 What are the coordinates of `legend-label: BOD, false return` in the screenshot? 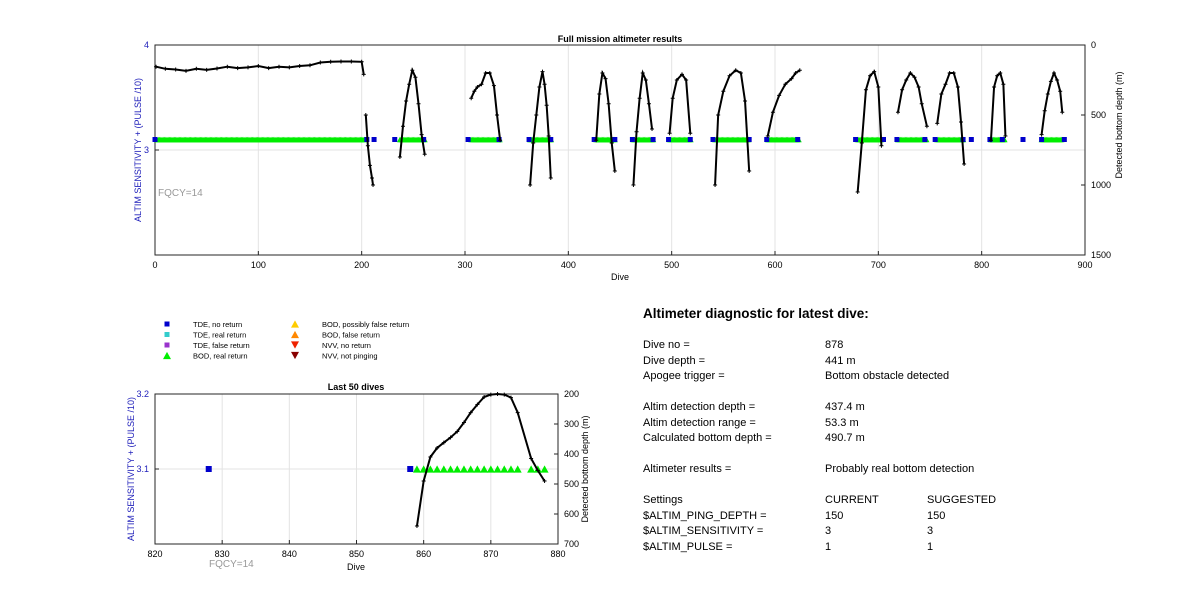 It's located at (351, 335).